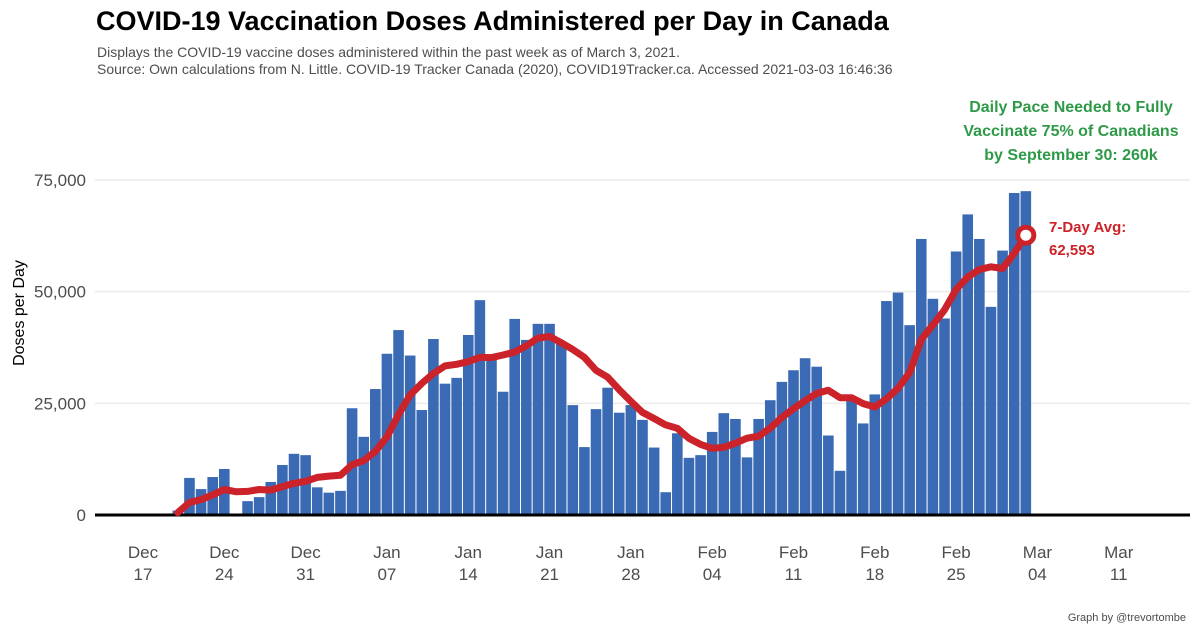 Image resolution: width=1200 pixels, height=635 pixels. Describe the element at coordinates (305, 574) in the screenshot. I see `x-tick-day: 31` at that location.